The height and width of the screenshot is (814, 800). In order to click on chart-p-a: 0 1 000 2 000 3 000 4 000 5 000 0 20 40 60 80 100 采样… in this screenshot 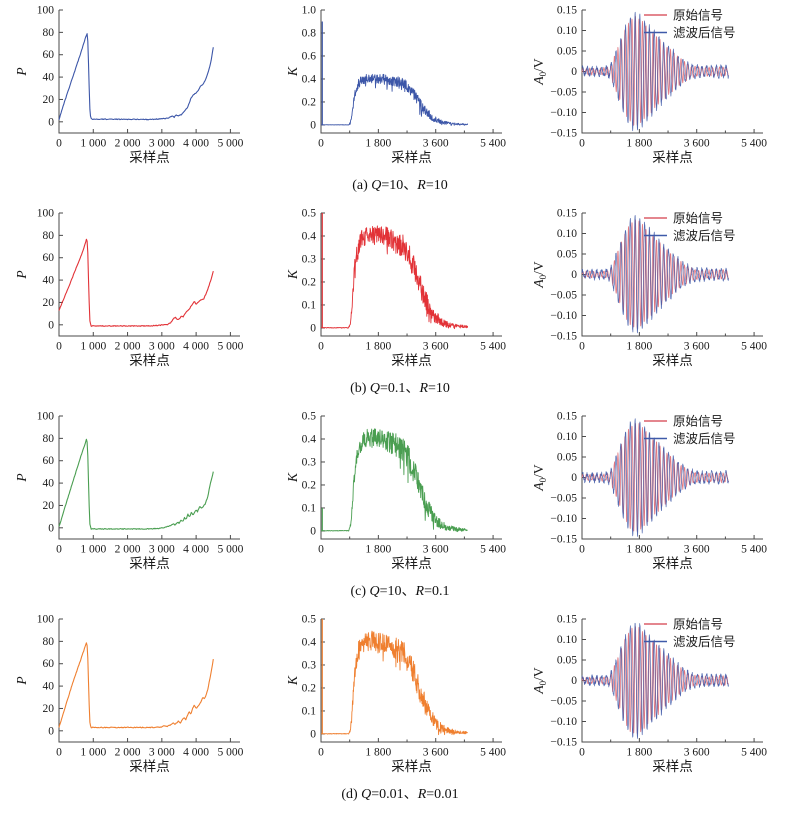, I will do `click(133, 88)`.